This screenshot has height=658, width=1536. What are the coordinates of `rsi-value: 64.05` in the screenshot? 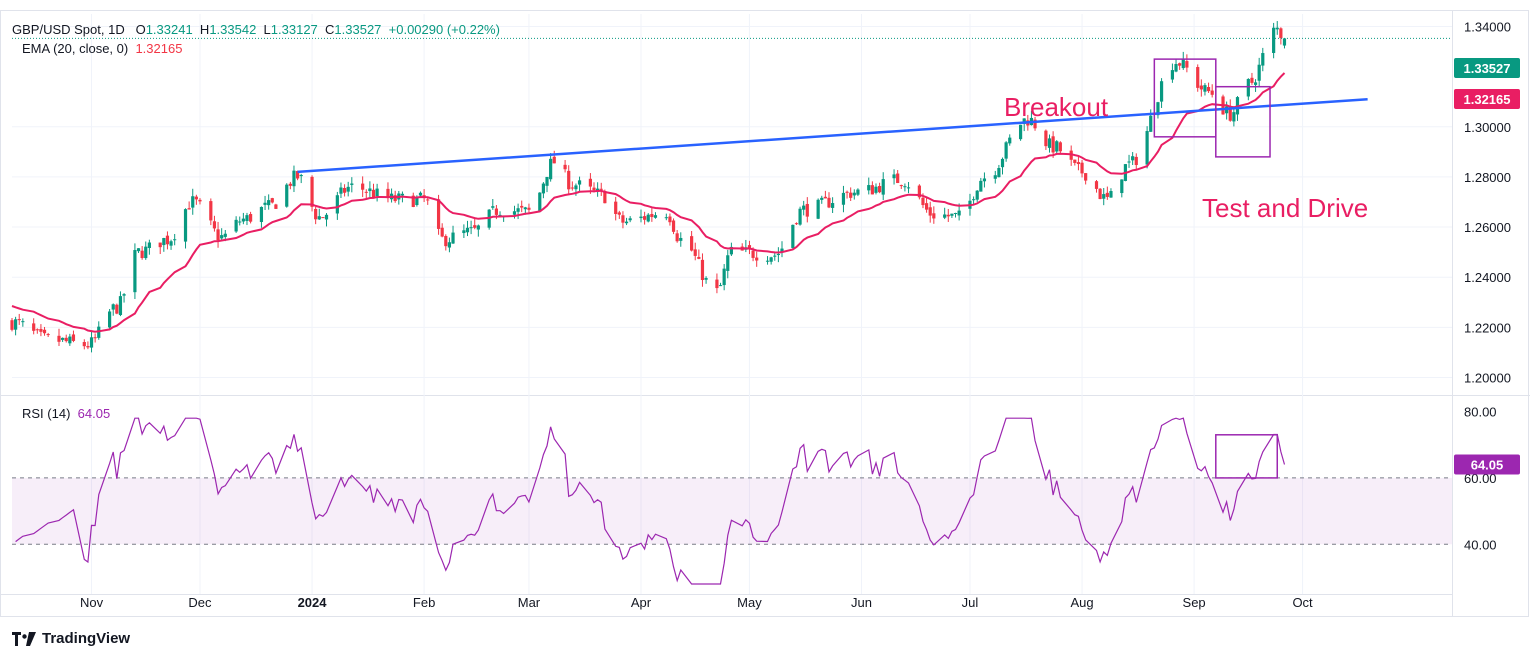 It's located at (94, 413).